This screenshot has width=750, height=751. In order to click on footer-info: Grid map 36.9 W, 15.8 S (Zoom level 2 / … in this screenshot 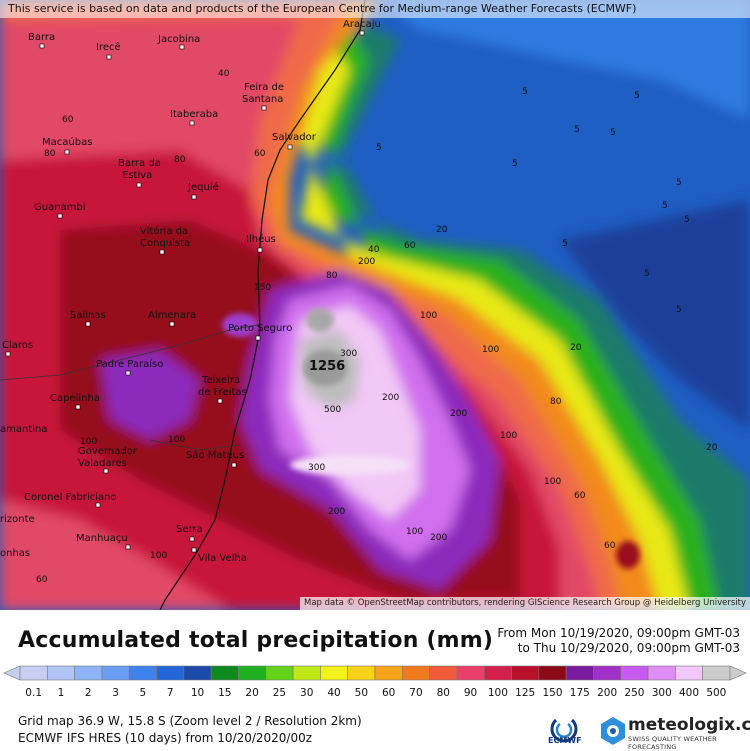, I will do `click(190, 730)`.